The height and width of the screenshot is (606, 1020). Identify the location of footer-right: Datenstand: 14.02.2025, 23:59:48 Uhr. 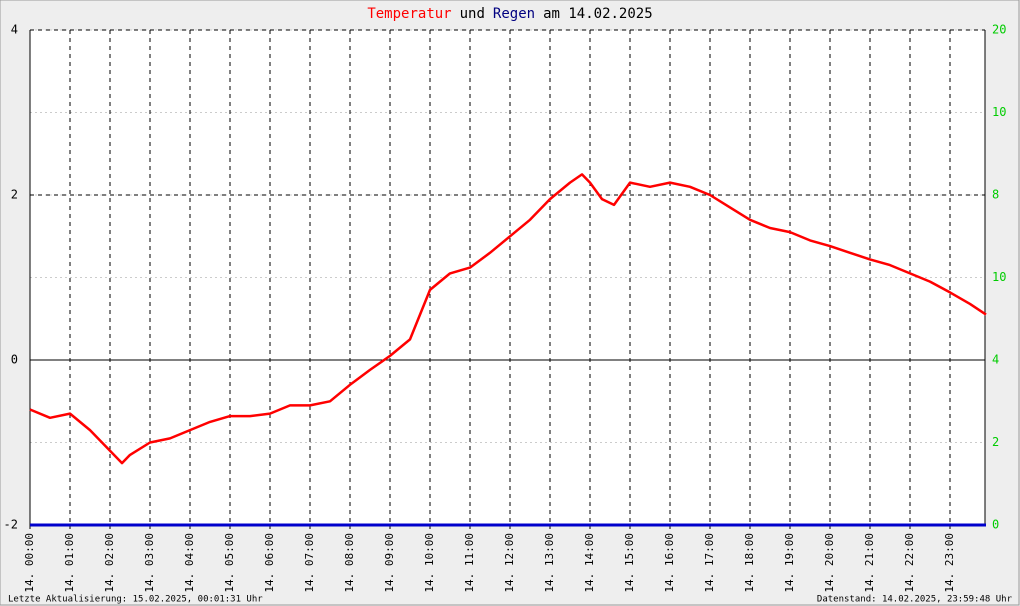
(915, 600).